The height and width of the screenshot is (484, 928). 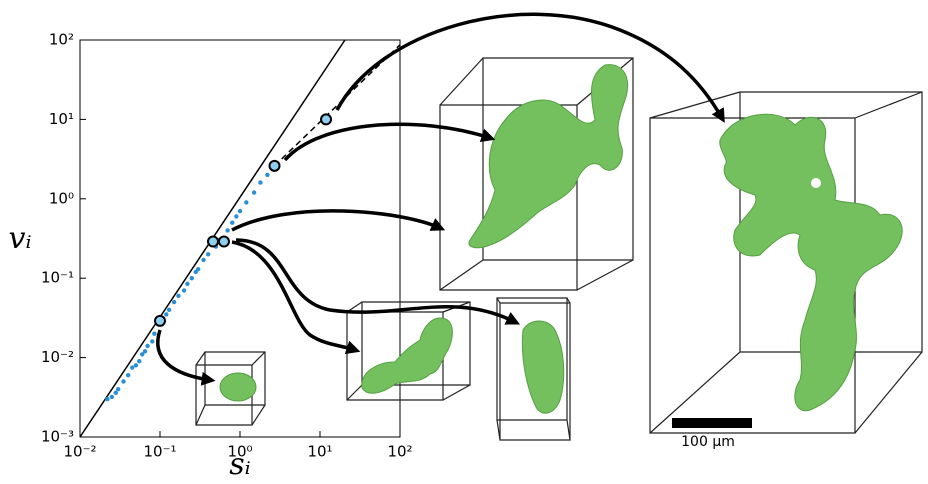 I want to click on x-tick-label: 10⁻¹, so click(x=159, y=452).